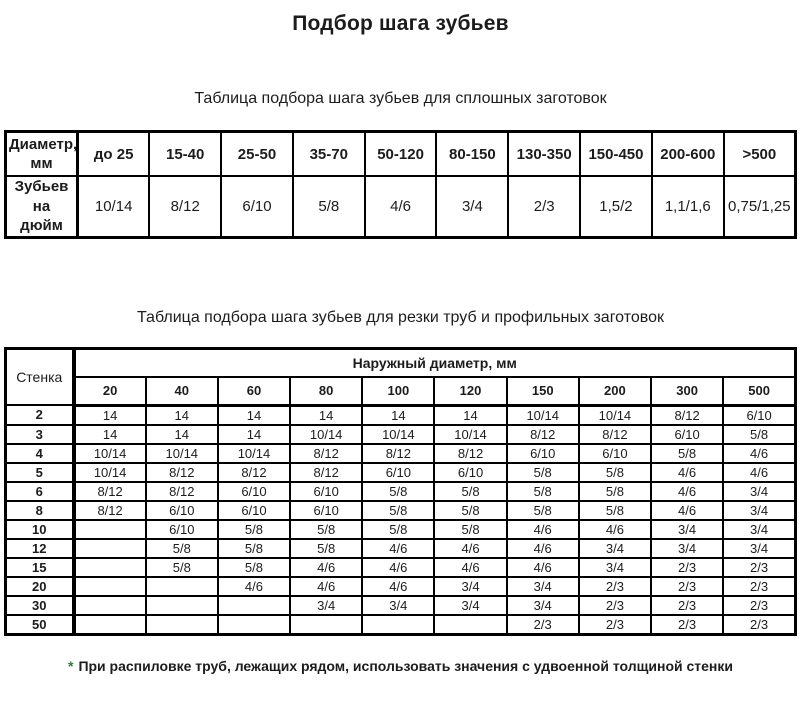  I want to click on tpi-value-cell: 3/4, so click(472, 206).